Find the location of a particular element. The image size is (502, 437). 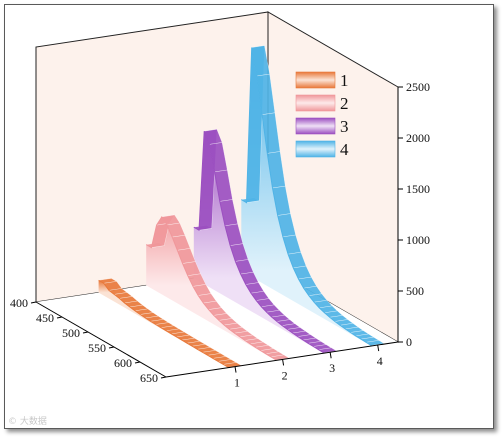

depth-tick-label: 1 is located at coordinates (237, 383).